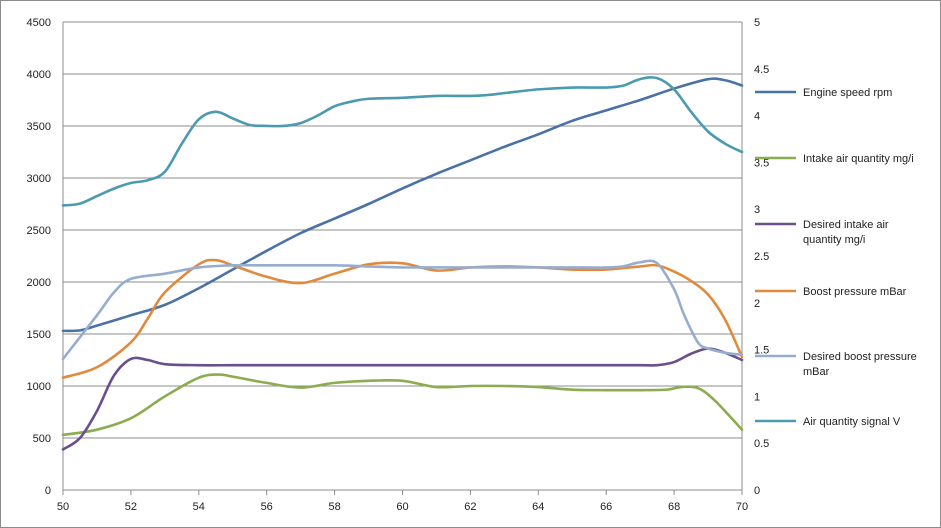 The width and height of the screenshot is (941, 528). Describe the element at coordinates (846, 232) in the screenshot. I see `legend-label: Desired intake air quantity mg/i` at that location.